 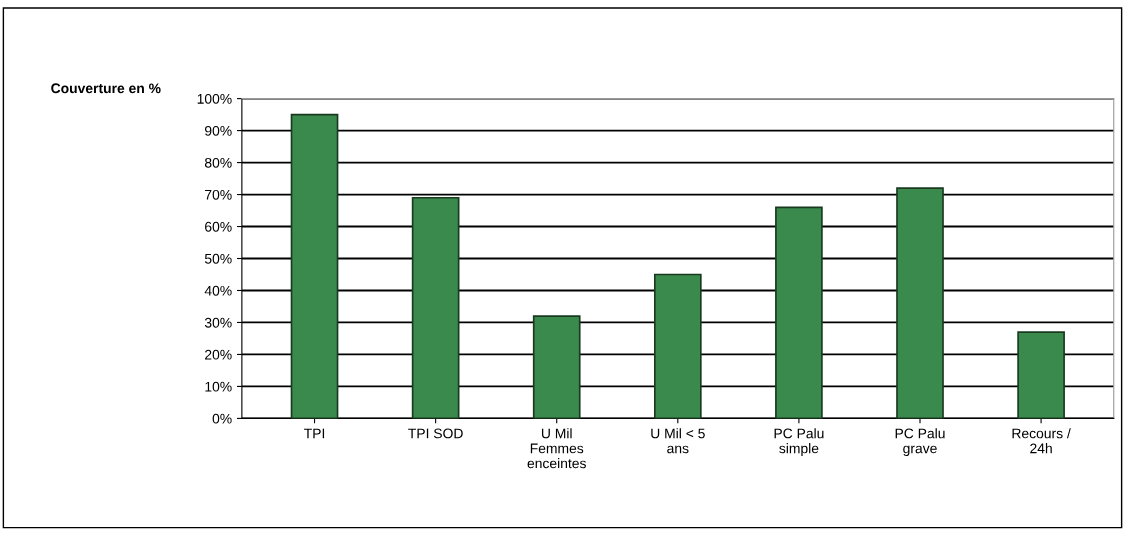 I want to click on x-tick-label: TPI, so click(x=314, y=433).